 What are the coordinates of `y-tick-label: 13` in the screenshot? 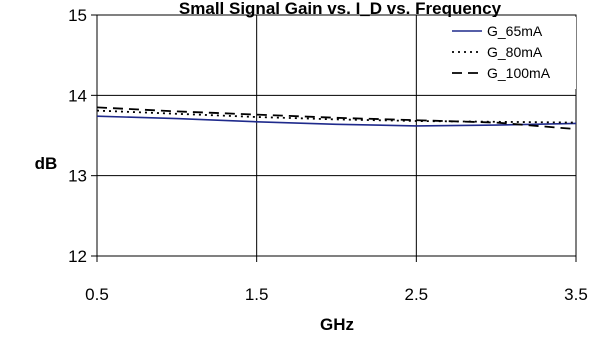 It's located at (77, 176).